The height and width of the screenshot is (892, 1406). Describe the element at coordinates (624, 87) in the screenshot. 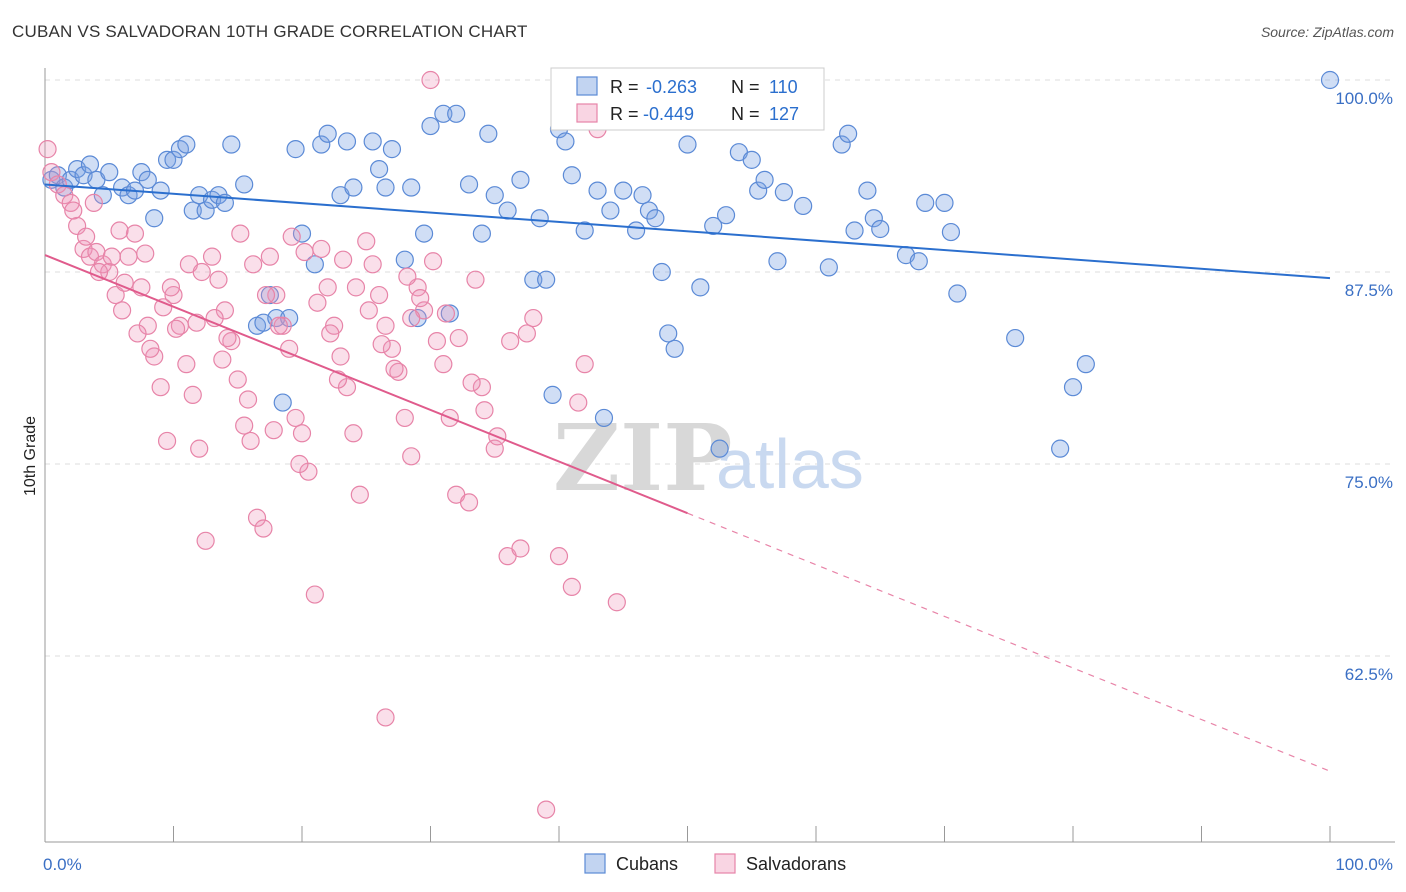

I see `legend-r-label-cubans: R =` at that location.